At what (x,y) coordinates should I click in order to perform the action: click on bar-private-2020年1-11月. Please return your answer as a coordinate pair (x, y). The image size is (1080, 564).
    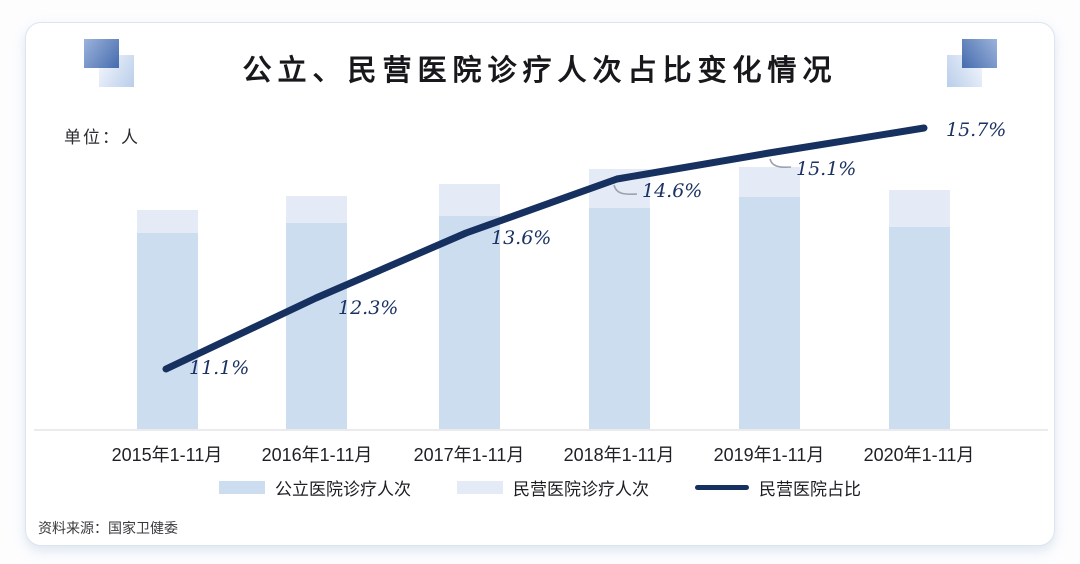
    Looking at the image, I should click on (919, 208).